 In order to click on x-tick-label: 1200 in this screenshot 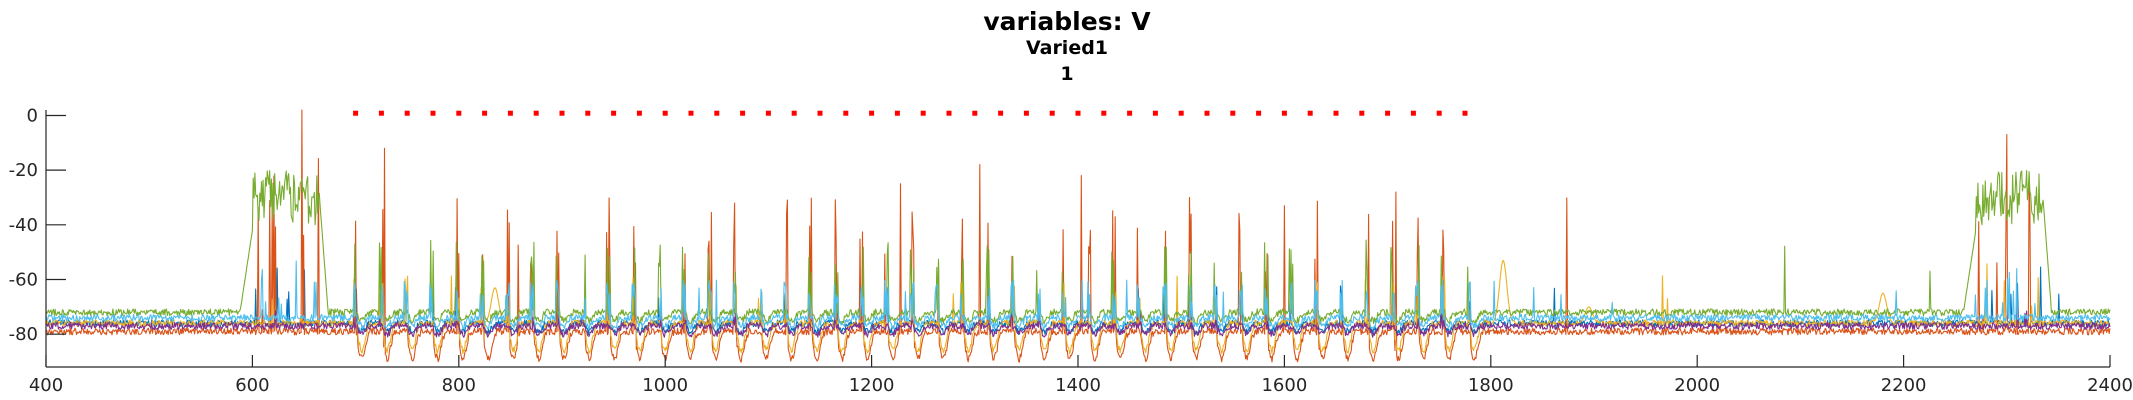, I will do `click(872, 385)`.